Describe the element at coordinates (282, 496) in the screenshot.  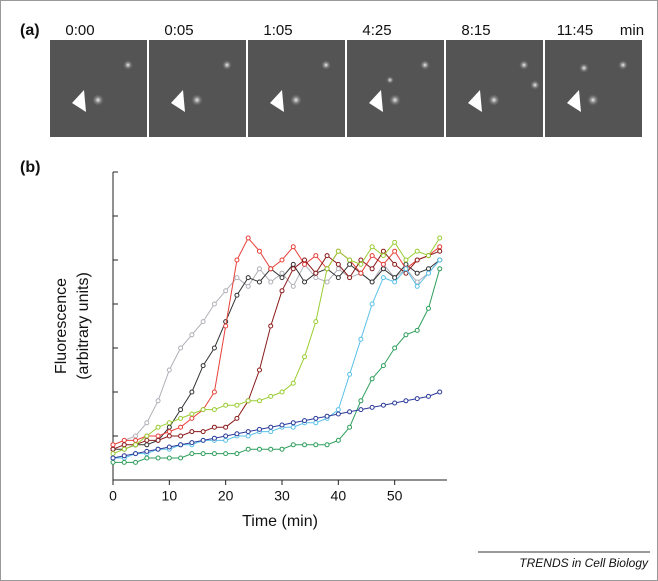
I see `x-tick-label: 30` at that location.